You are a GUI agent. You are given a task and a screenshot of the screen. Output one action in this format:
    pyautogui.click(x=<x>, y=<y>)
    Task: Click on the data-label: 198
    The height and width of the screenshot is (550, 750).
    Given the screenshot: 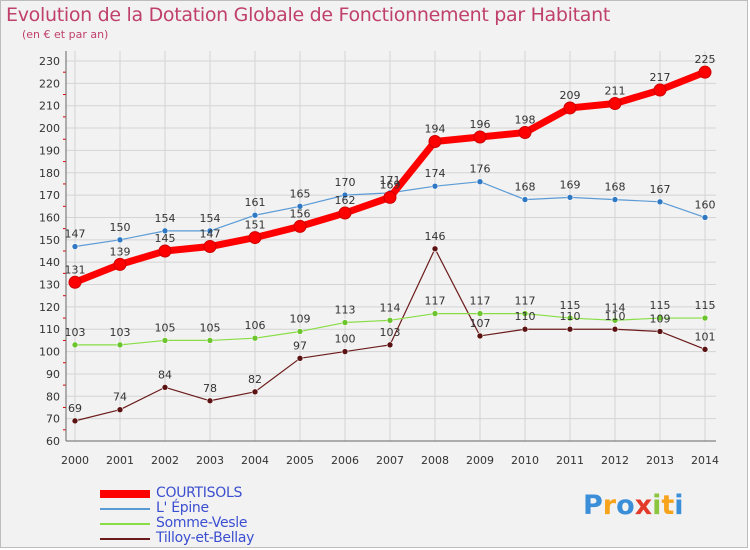 What is the action you would take?
    pyautogui.click(x=525, y=120)
    